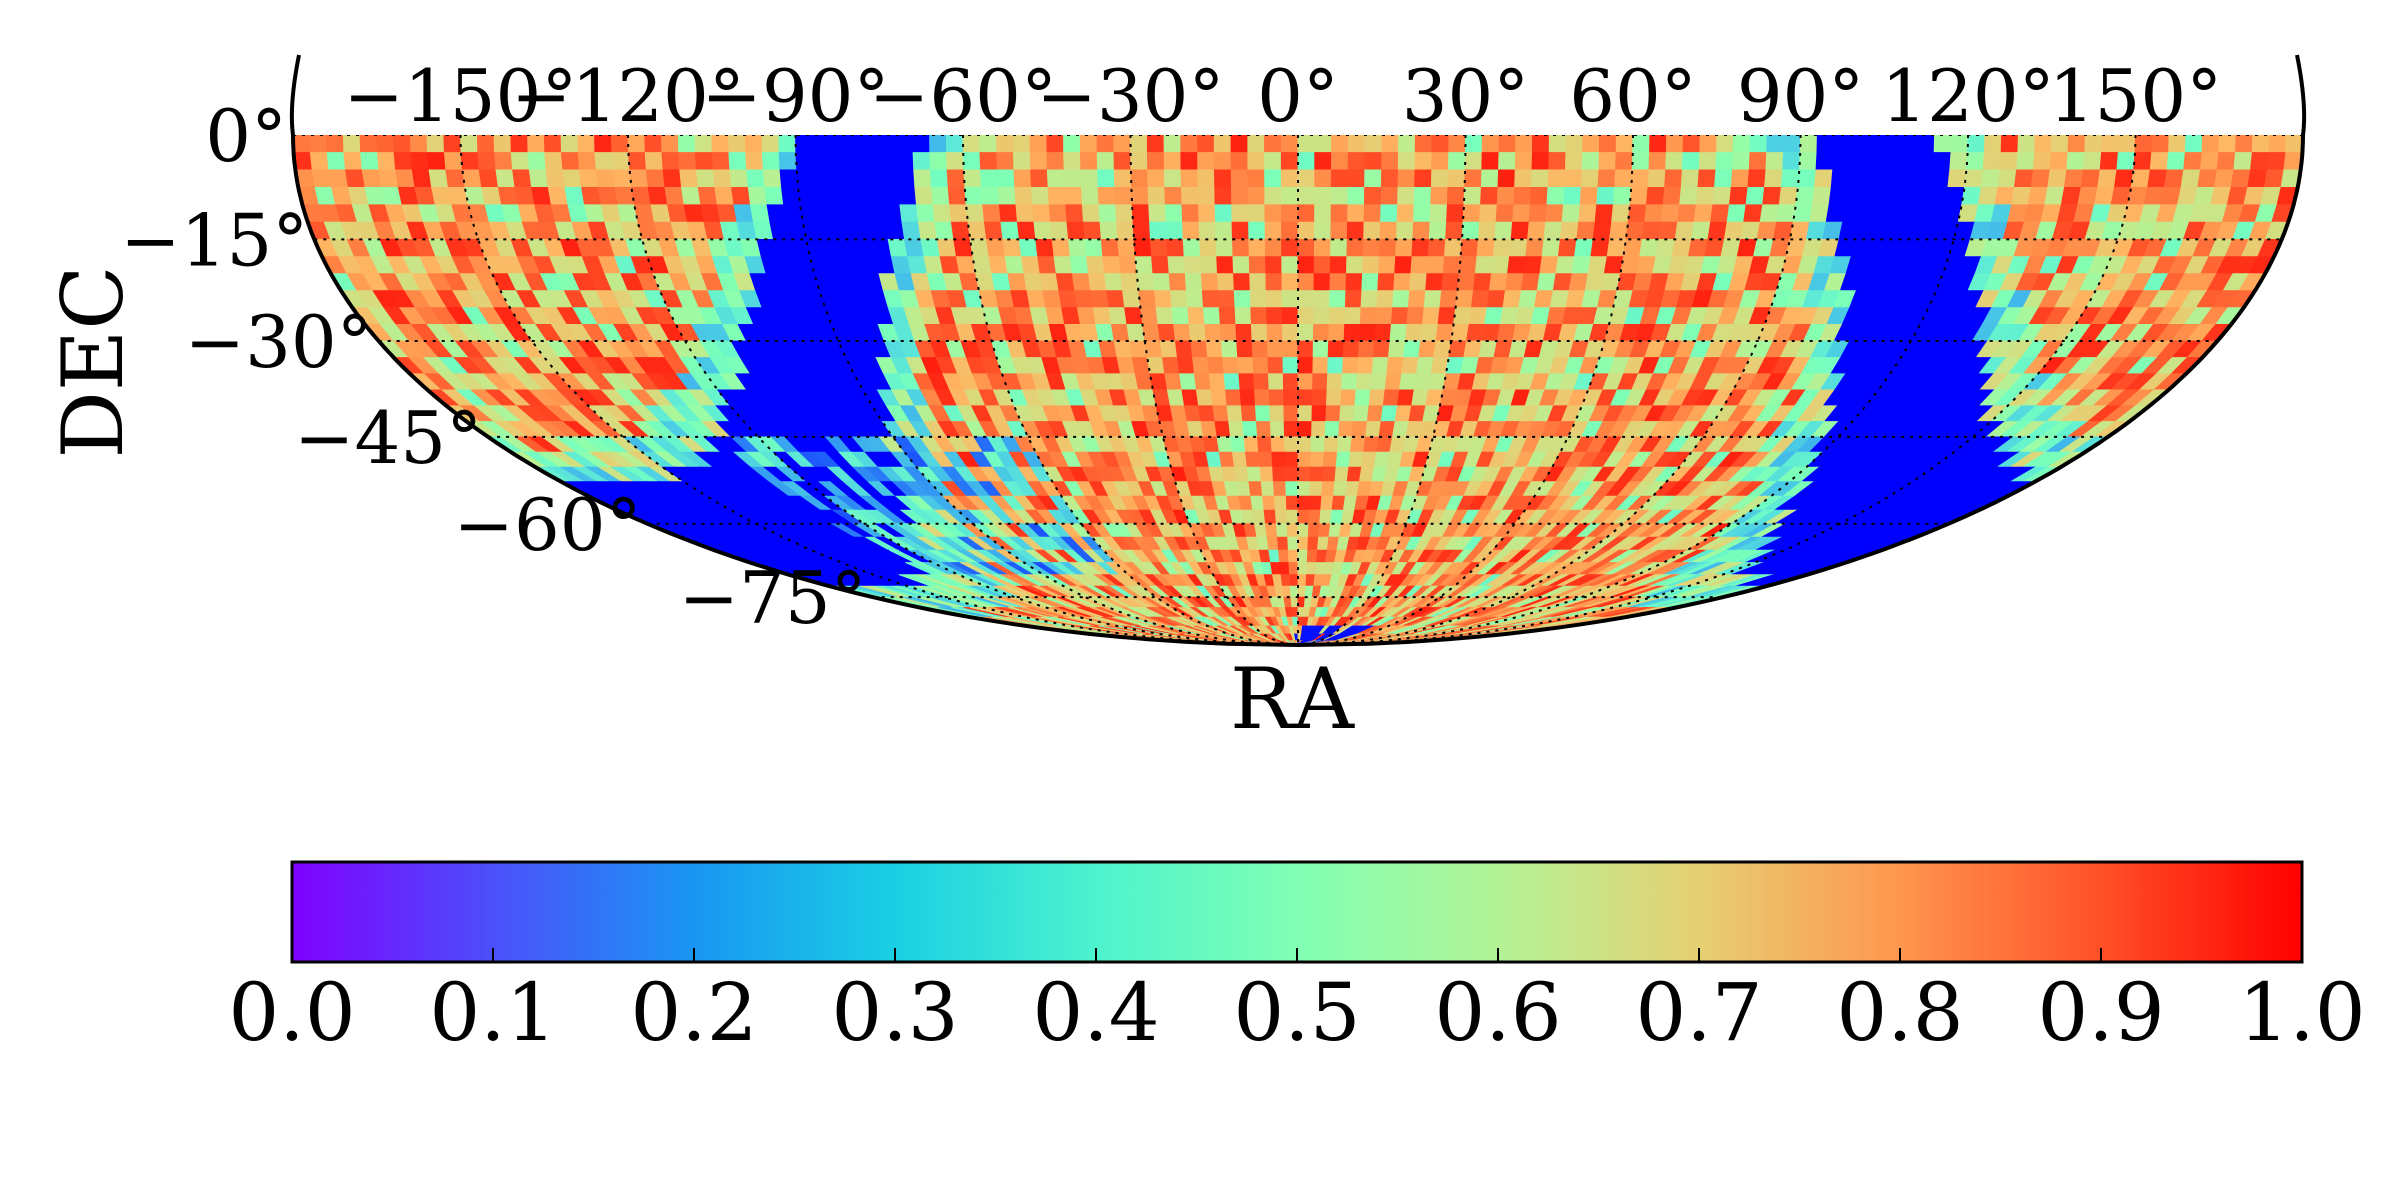  I want to click on colorbar-tick-label: 0.4, so click(1095, 1012).